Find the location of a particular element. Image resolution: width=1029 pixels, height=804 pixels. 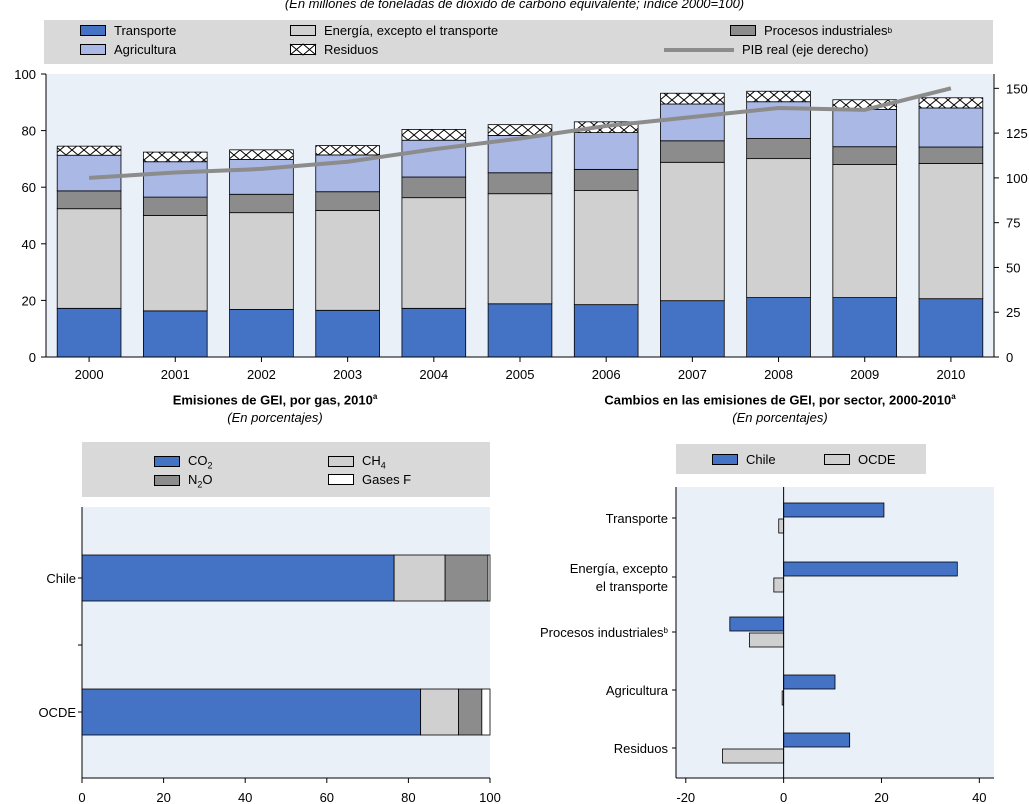

legend-swatch-procesos is located at coordinates (743, 30).